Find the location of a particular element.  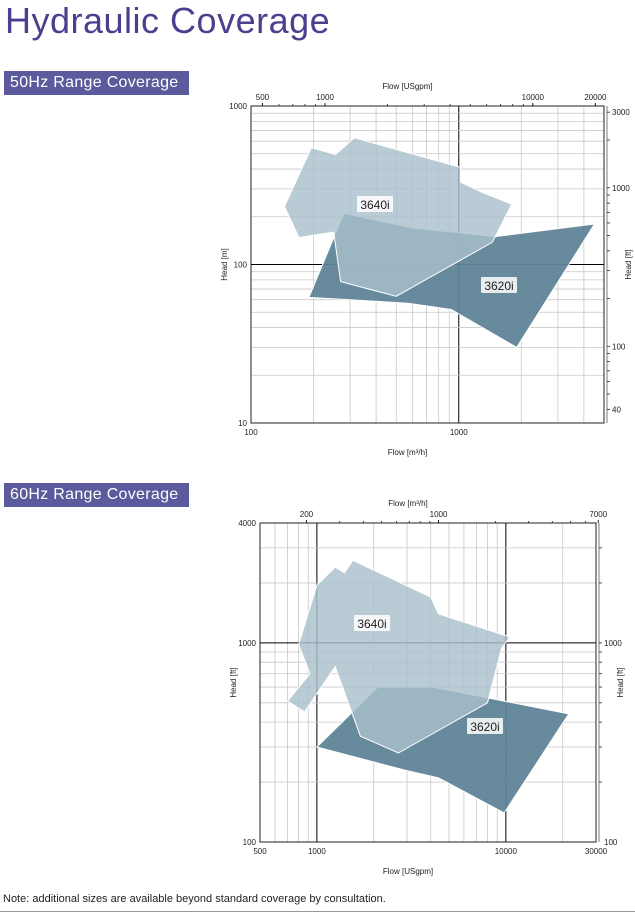

top-tick-label: 20000 is located at coordinates (595, 97).